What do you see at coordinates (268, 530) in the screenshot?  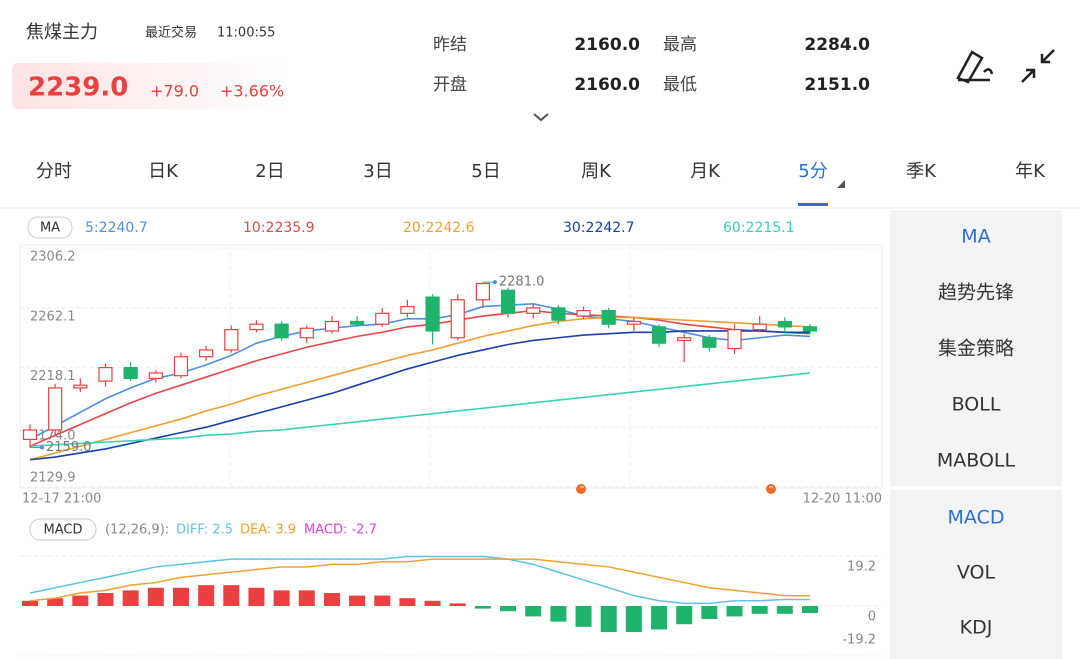 I see `macd-legend: DEA: 3.9` at bounding box center [268, 530].